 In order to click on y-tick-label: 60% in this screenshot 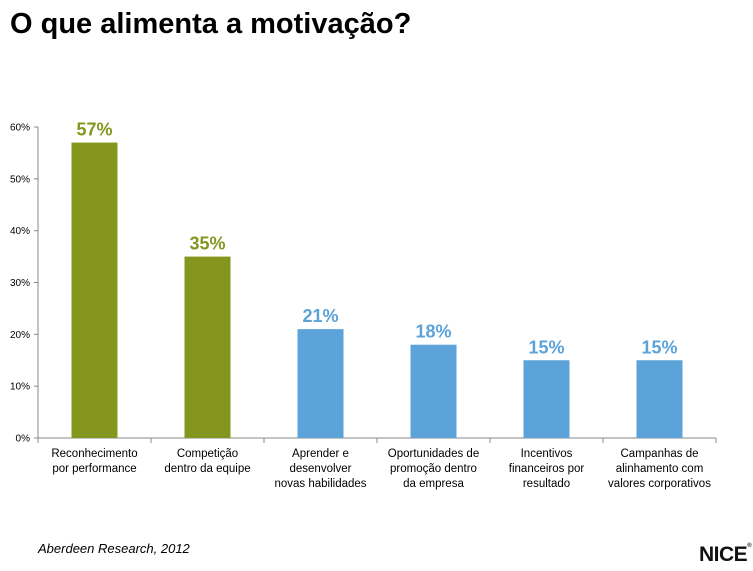, I will do `click(20, 128)`.